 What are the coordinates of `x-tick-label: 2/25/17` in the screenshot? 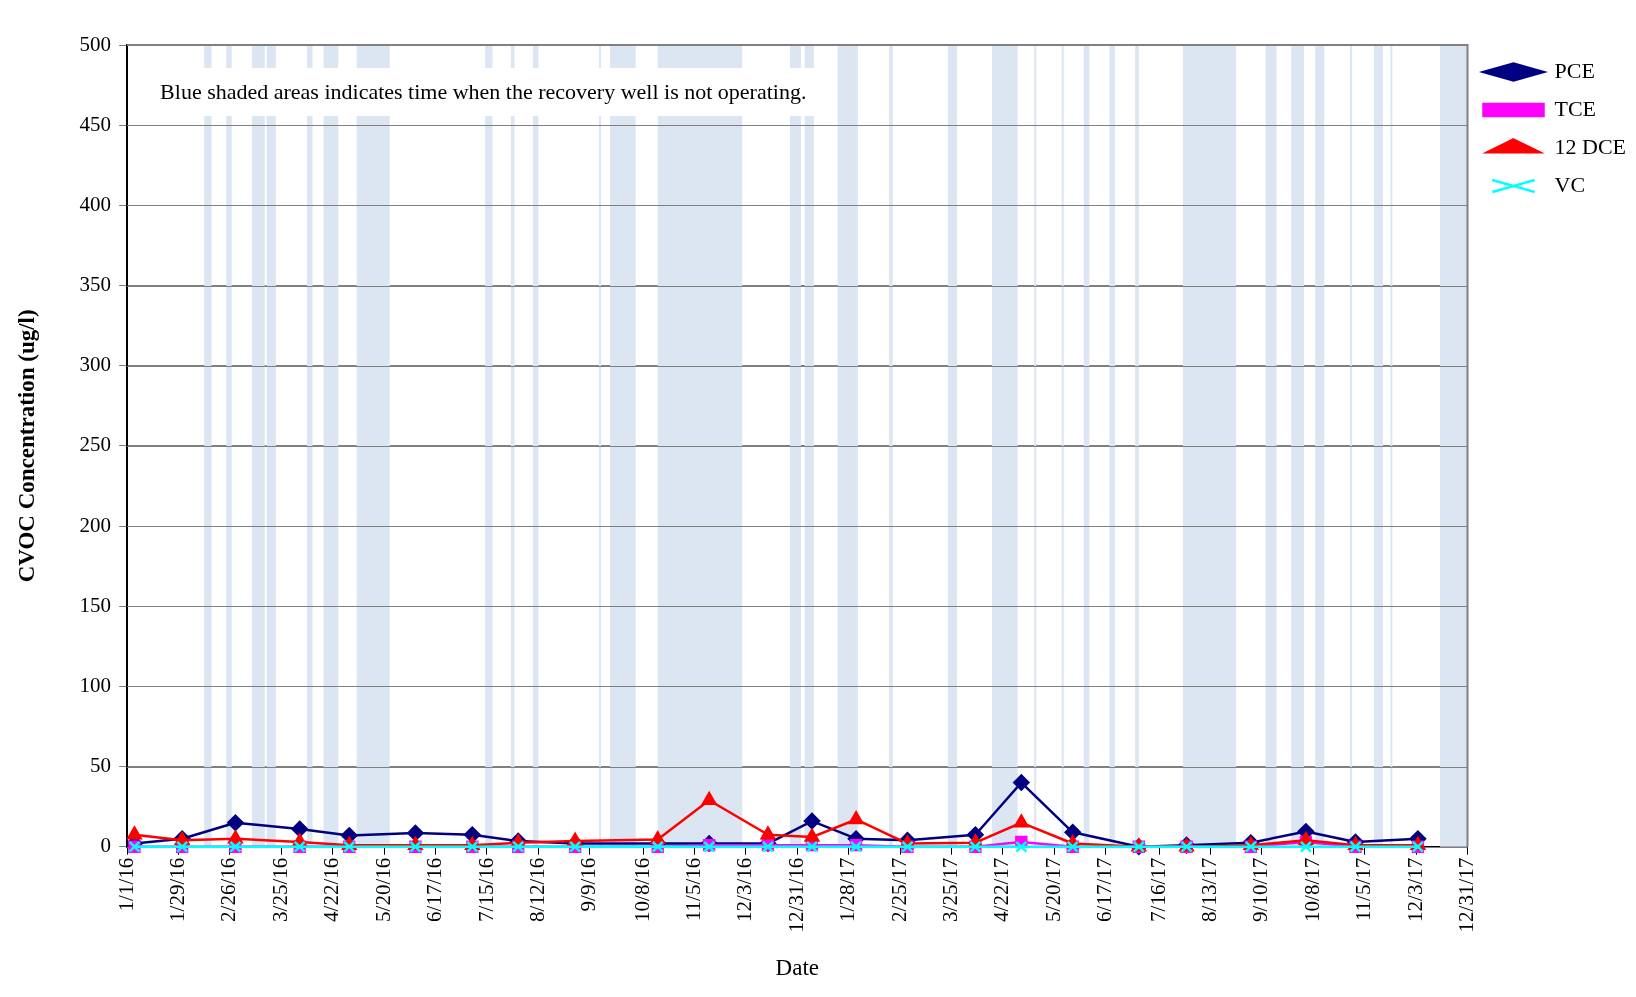 It's located at (898, 889).